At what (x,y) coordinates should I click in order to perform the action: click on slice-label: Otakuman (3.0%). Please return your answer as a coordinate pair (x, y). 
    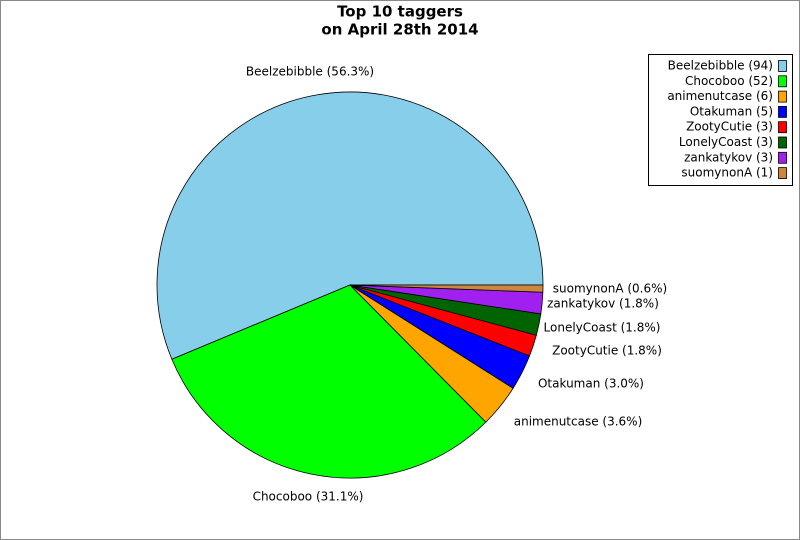
    Looking at the image, I should click on (591, 384).